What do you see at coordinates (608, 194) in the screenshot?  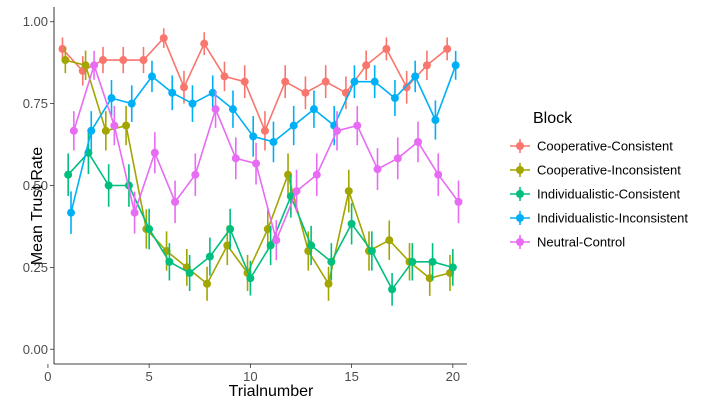 I see `legend-label: Individualistic-Consistent` at bounding box center [608, 194].